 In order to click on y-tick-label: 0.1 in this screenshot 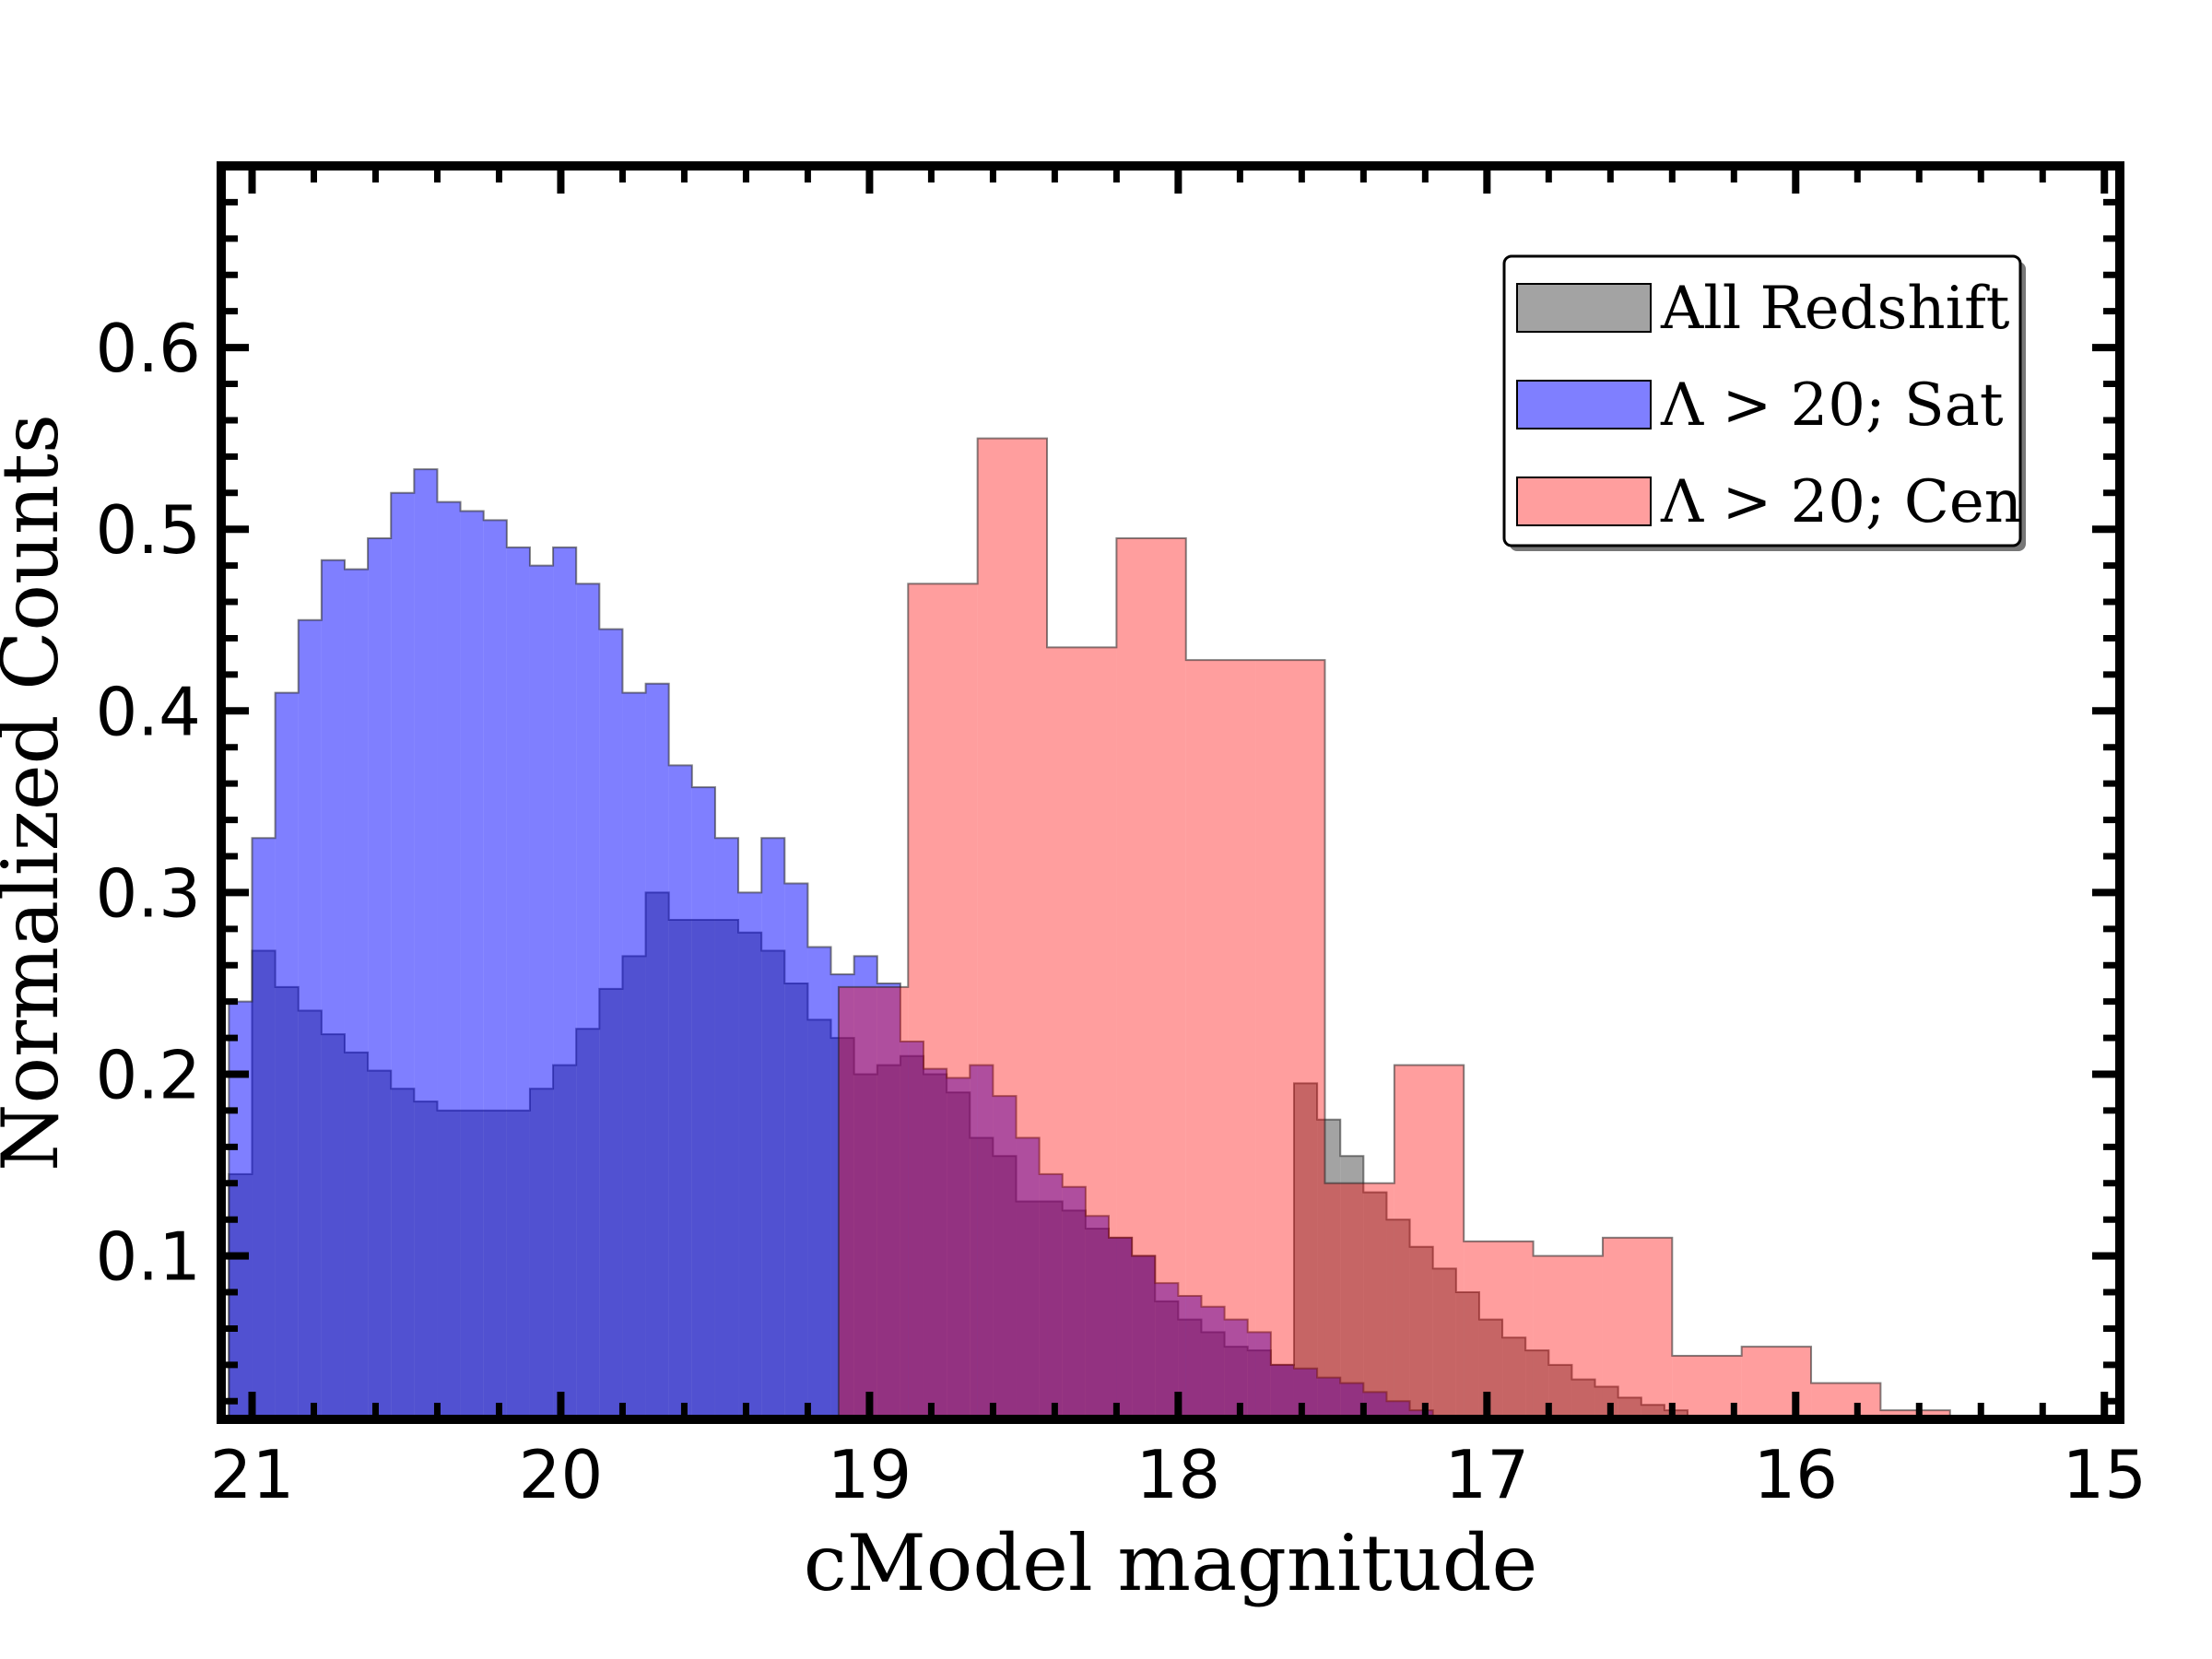, I will do `click(148, 1257)`.